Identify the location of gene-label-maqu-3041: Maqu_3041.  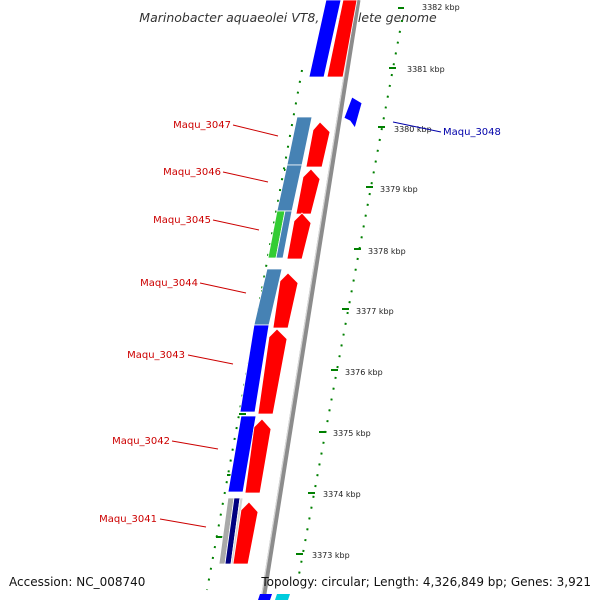
(128, 519).